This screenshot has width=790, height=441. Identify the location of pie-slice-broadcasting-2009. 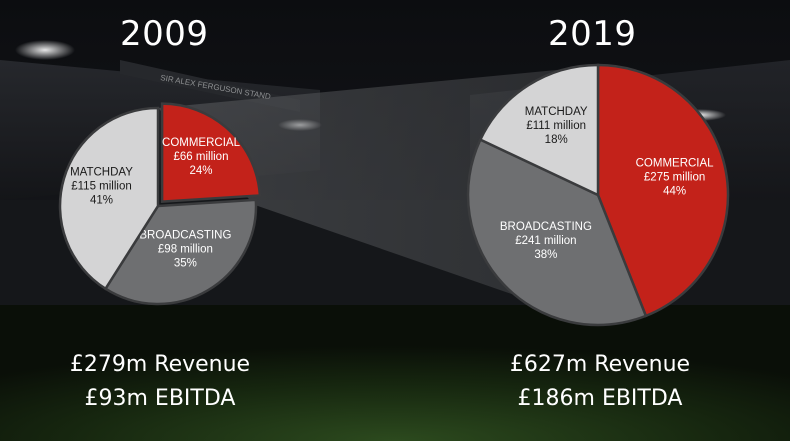
(180, 252).